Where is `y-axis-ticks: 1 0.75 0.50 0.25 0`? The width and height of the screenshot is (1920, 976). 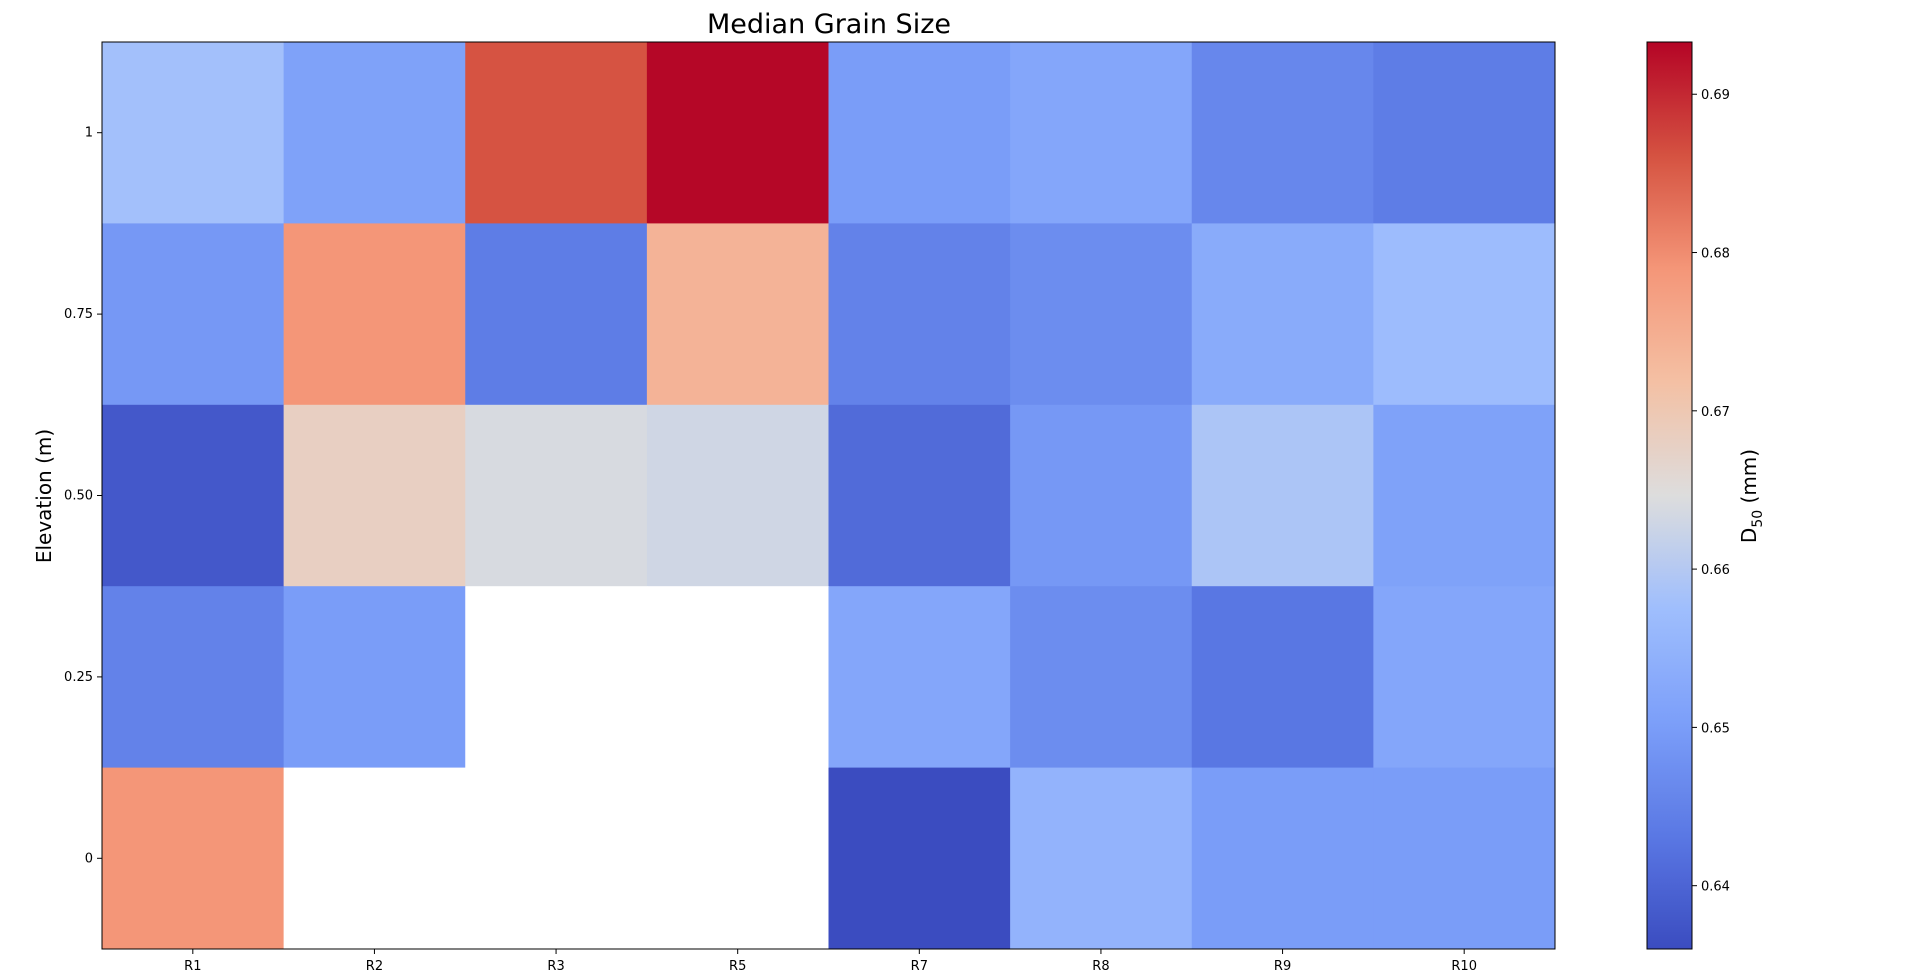 y-axis-ticks: 1 0.75 0.50 0.25 0 is located at coordinates (83, 496).